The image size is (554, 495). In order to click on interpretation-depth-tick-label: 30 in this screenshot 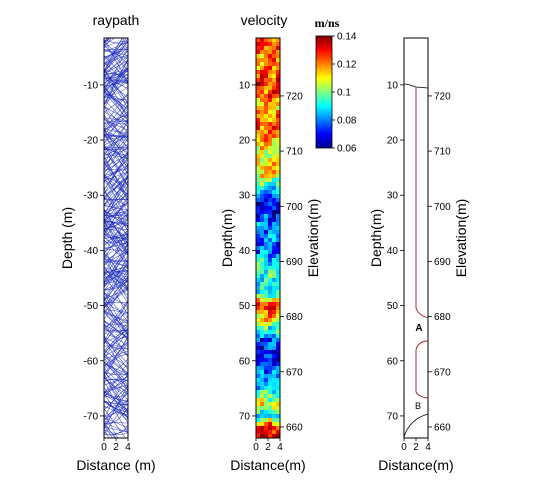, I will do `click(393, 196)`.